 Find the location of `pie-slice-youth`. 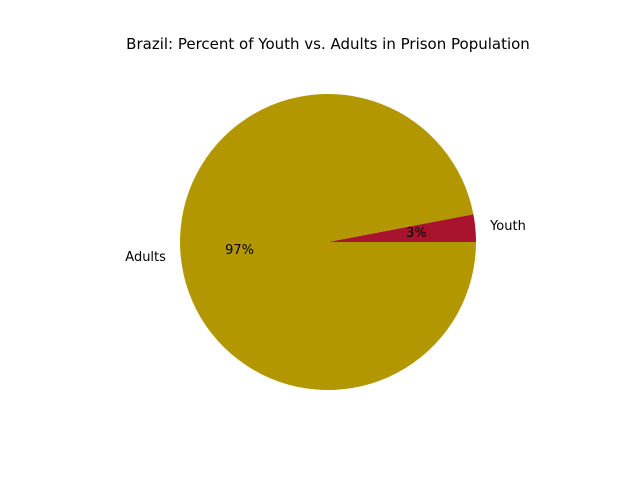

pie-slice-youth is located at coordinates (402, 228).